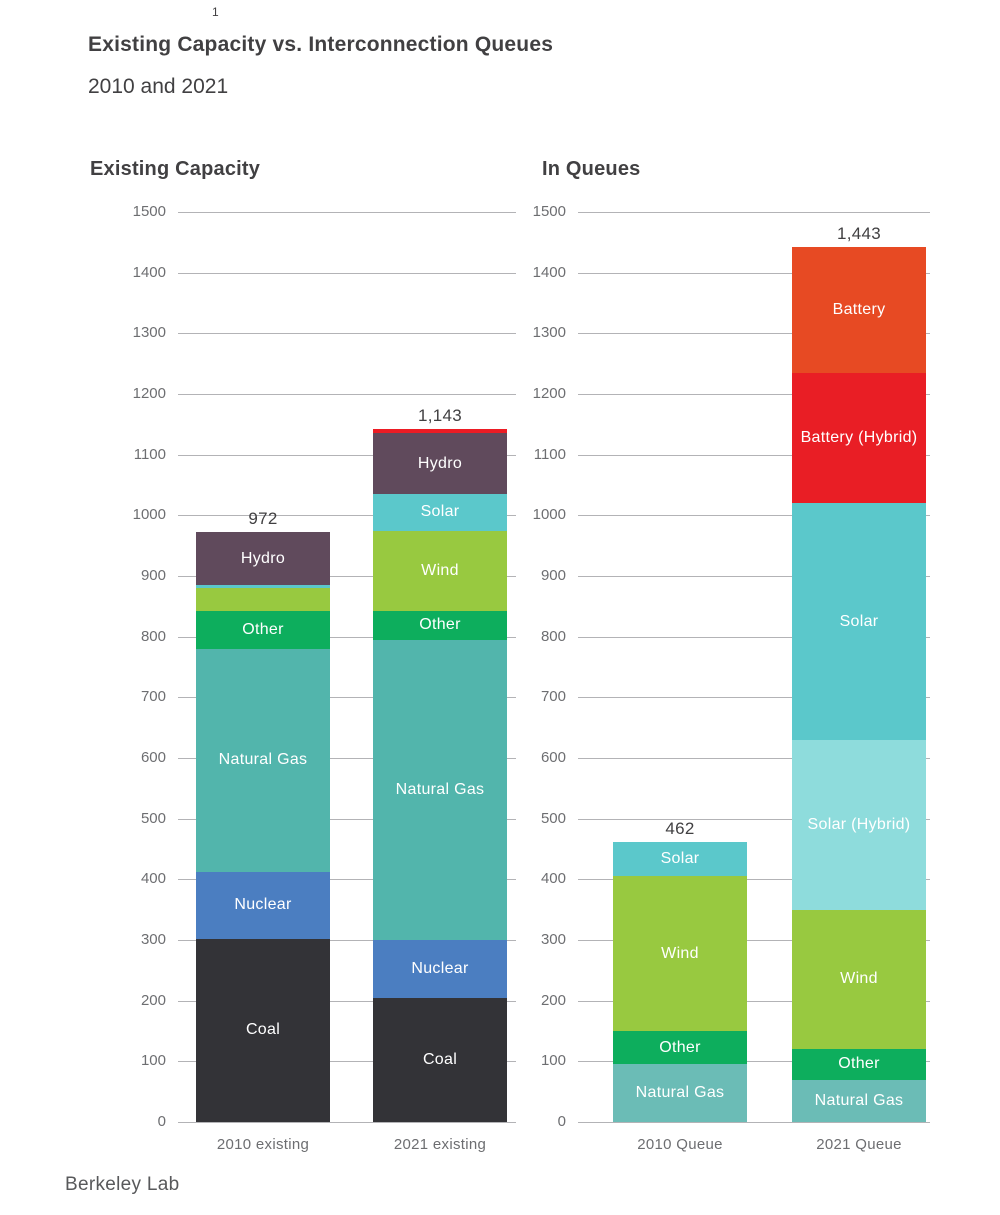  What do you see at coordinates (553, 757) in the screenshot?
I see `y-axis-tick-label: 600` at bounding box center [553, 757].